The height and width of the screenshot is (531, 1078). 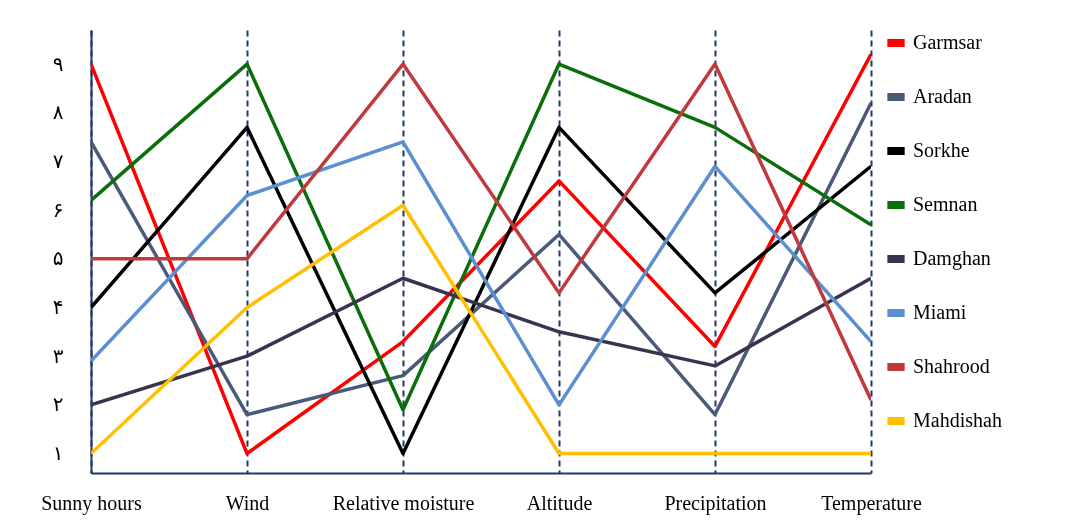 I want to click on x-tick-label: Precipitation, so click(x=715, y=503).